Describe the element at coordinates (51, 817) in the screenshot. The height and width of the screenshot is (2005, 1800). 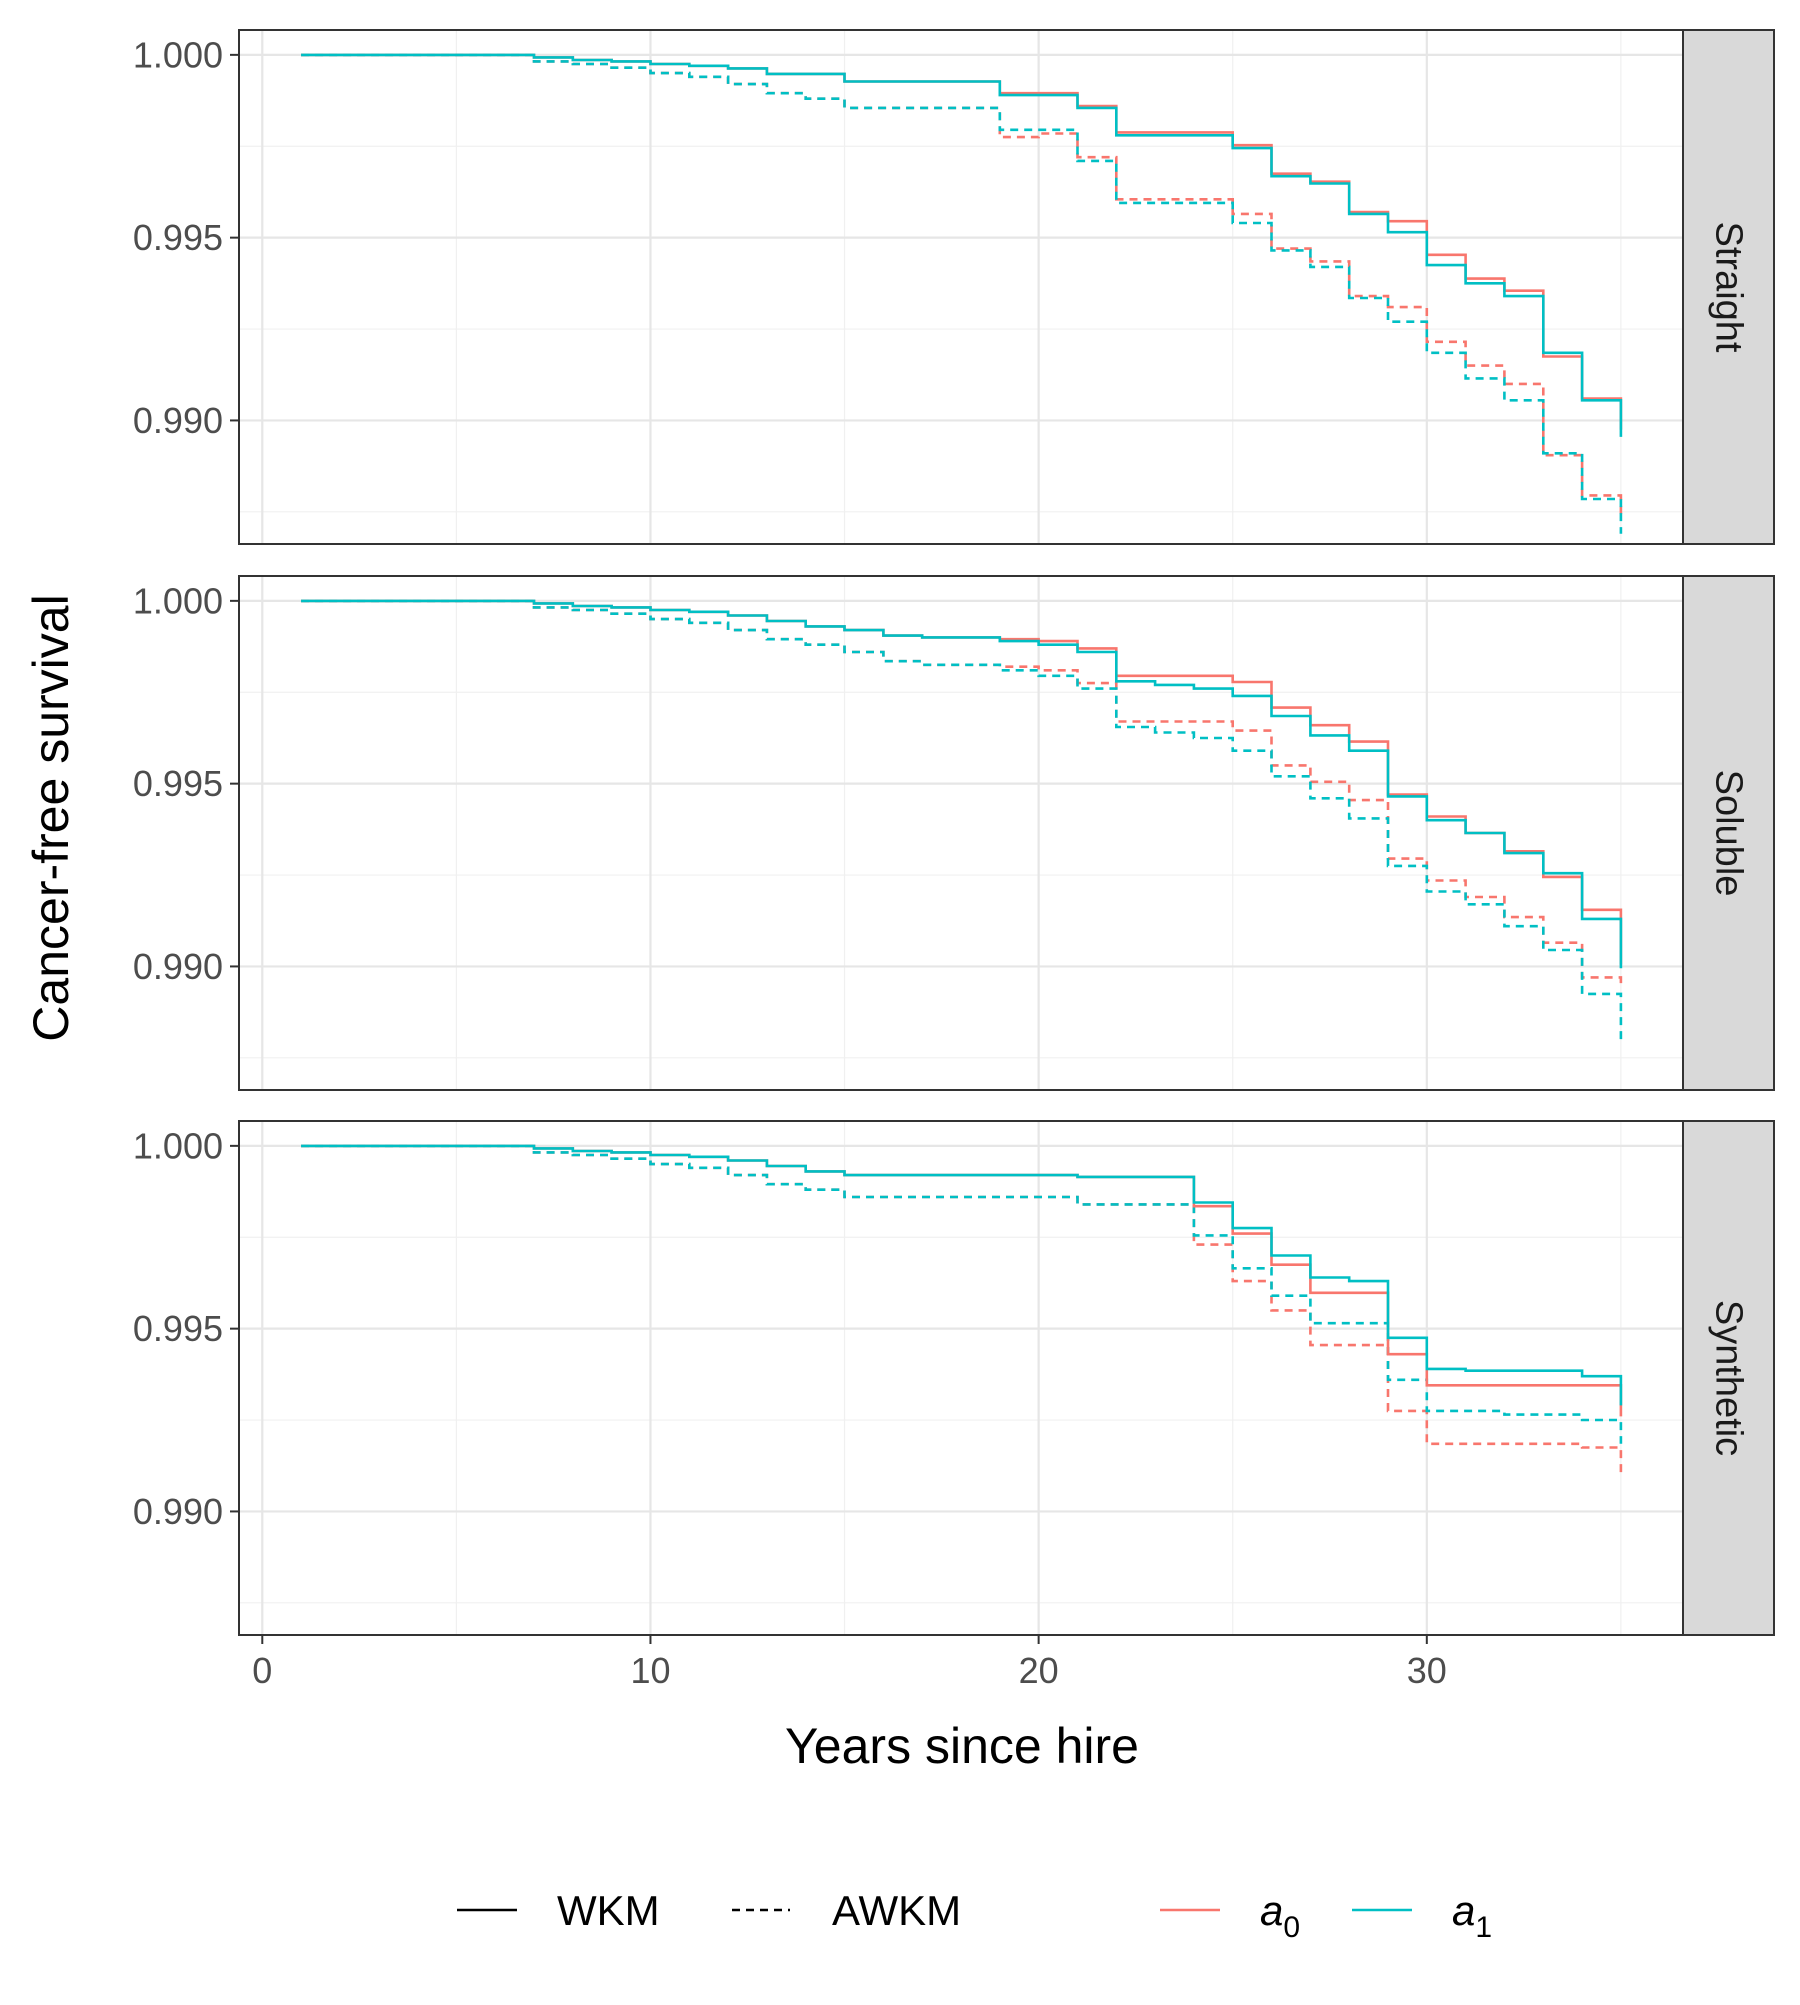
I see `y-axis-title: Cancer-free survival` at that location.